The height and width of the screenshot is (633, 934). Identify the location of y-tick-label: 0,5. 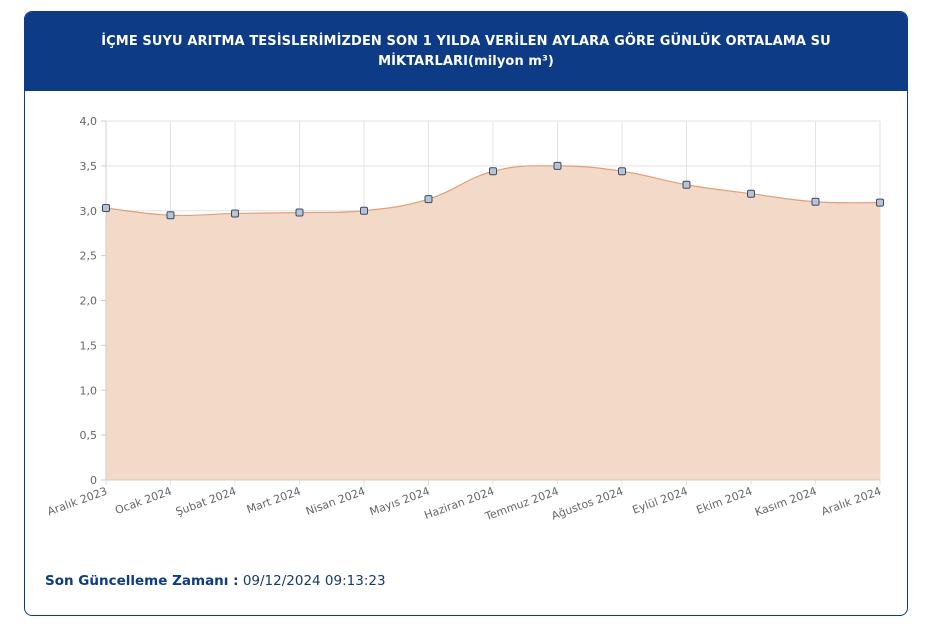
(89, 435).